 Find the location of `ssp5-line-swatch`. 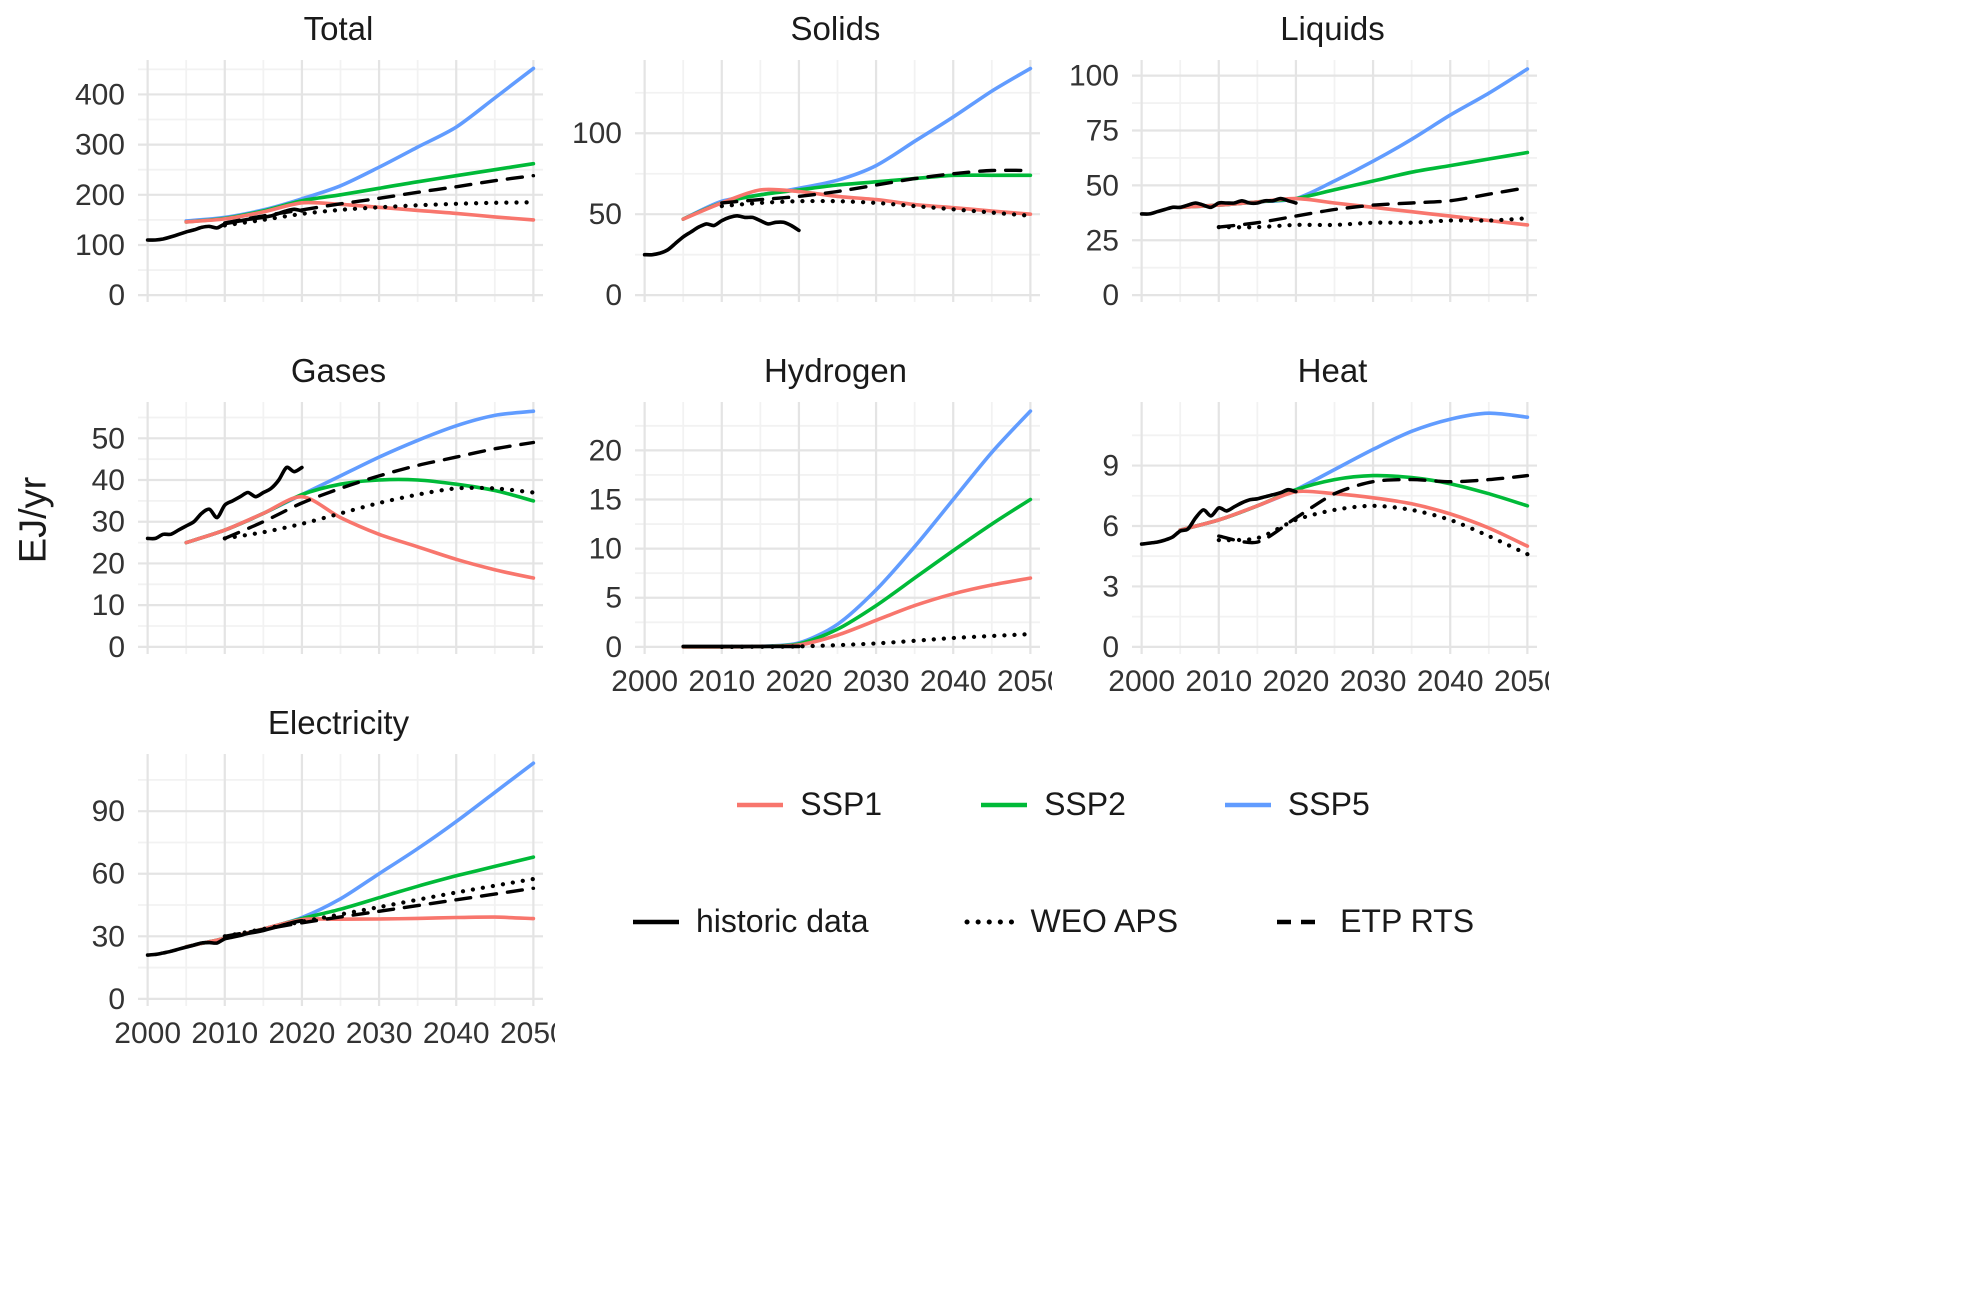

ssp5-line-swatch is located at coordinates (1247, 804).